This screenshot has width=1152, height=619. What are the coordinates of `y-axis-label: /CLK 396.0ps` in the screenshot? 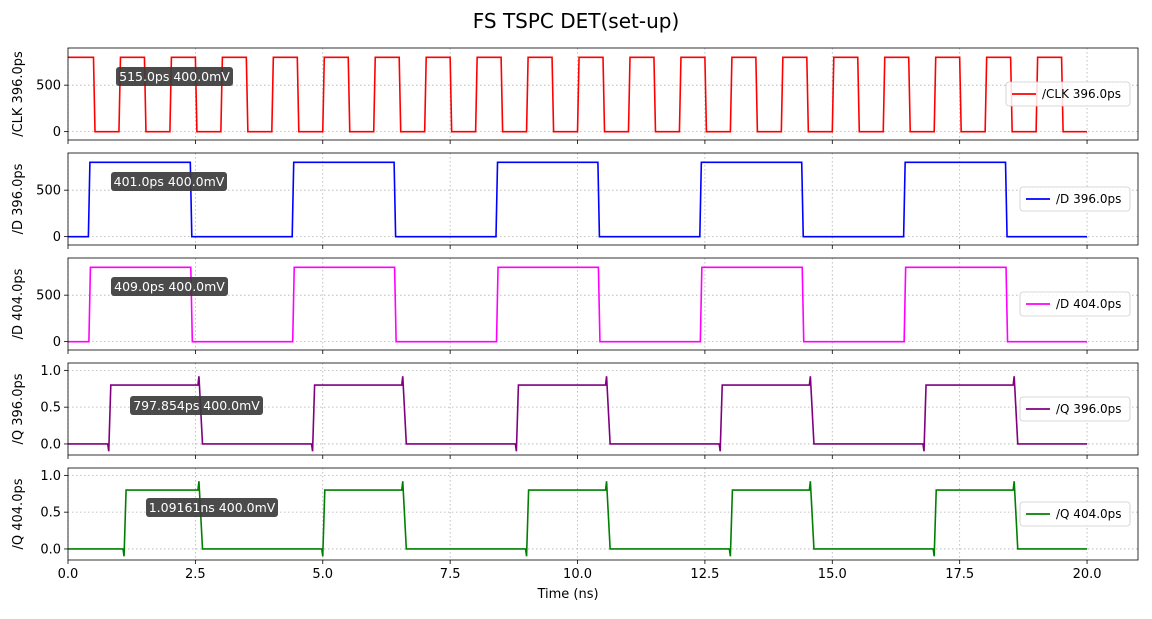 It's located at (18, 94).